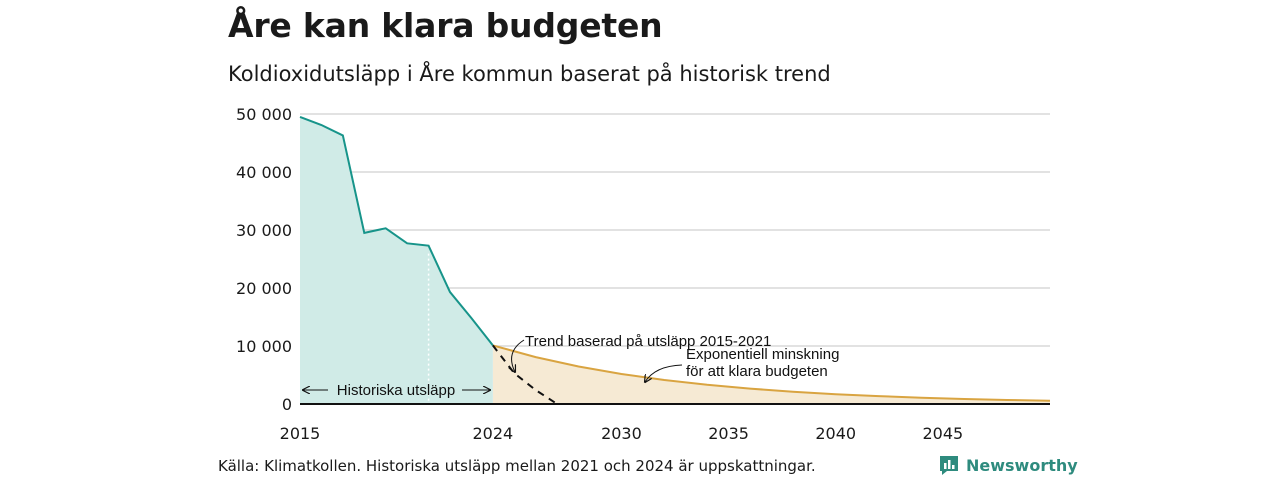 The image size is (1280, 480). I want to click on trend-label: Trend baserad på utsläpp 2015-2021, so click(648, 341).